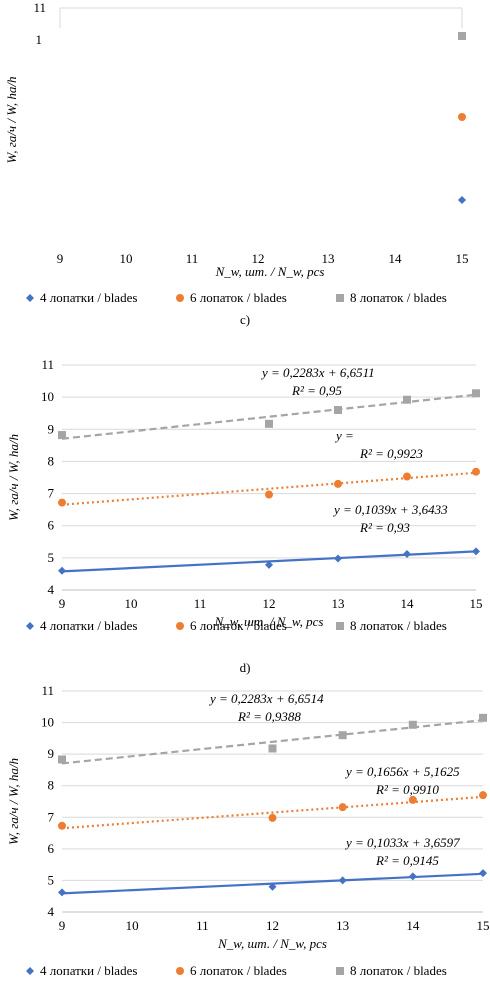  What do you see at coordinates (384, 527) in the screenshot?
I see `trend-equation: R² = 0,93` at bounding box center [384, 527].